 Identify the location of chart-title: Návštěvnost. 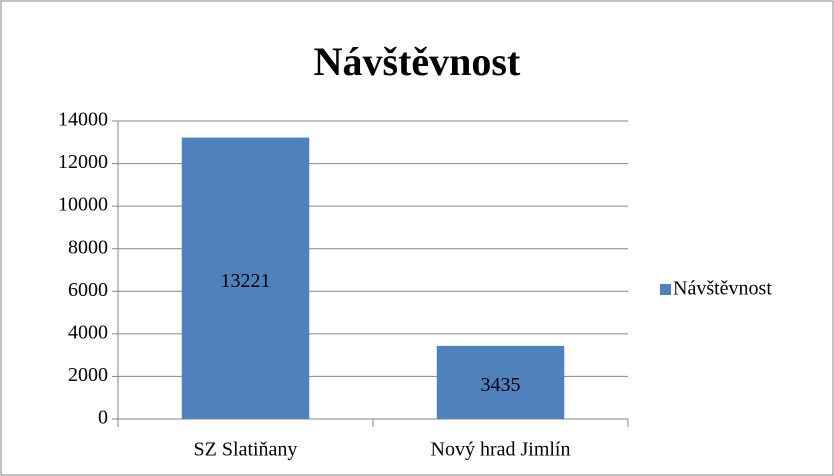
(417, 61).